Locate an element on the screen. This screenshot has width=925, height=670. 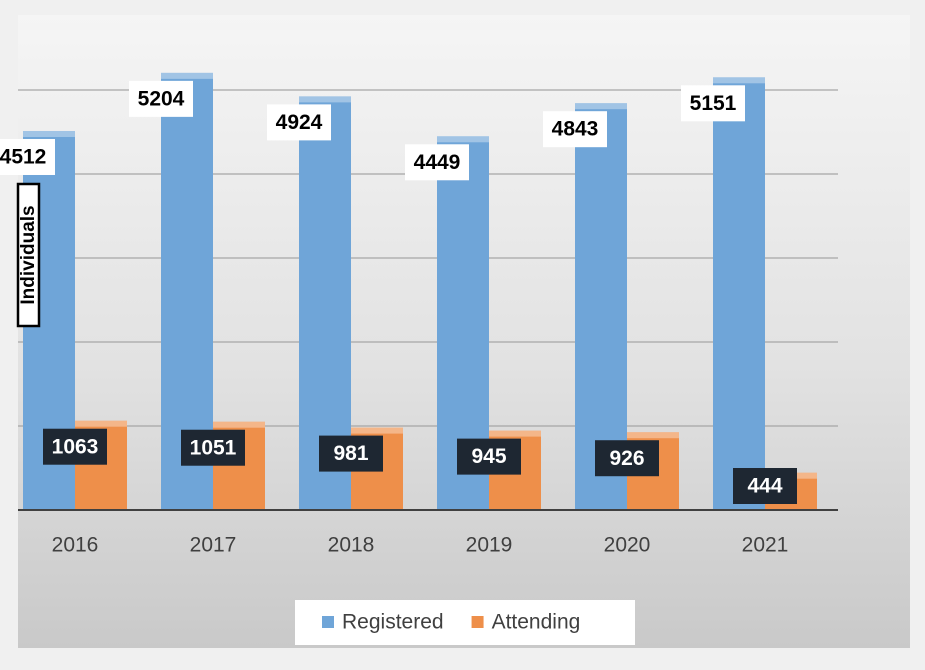
x-tick-label: 2018 is located at coordinates (351, 545).